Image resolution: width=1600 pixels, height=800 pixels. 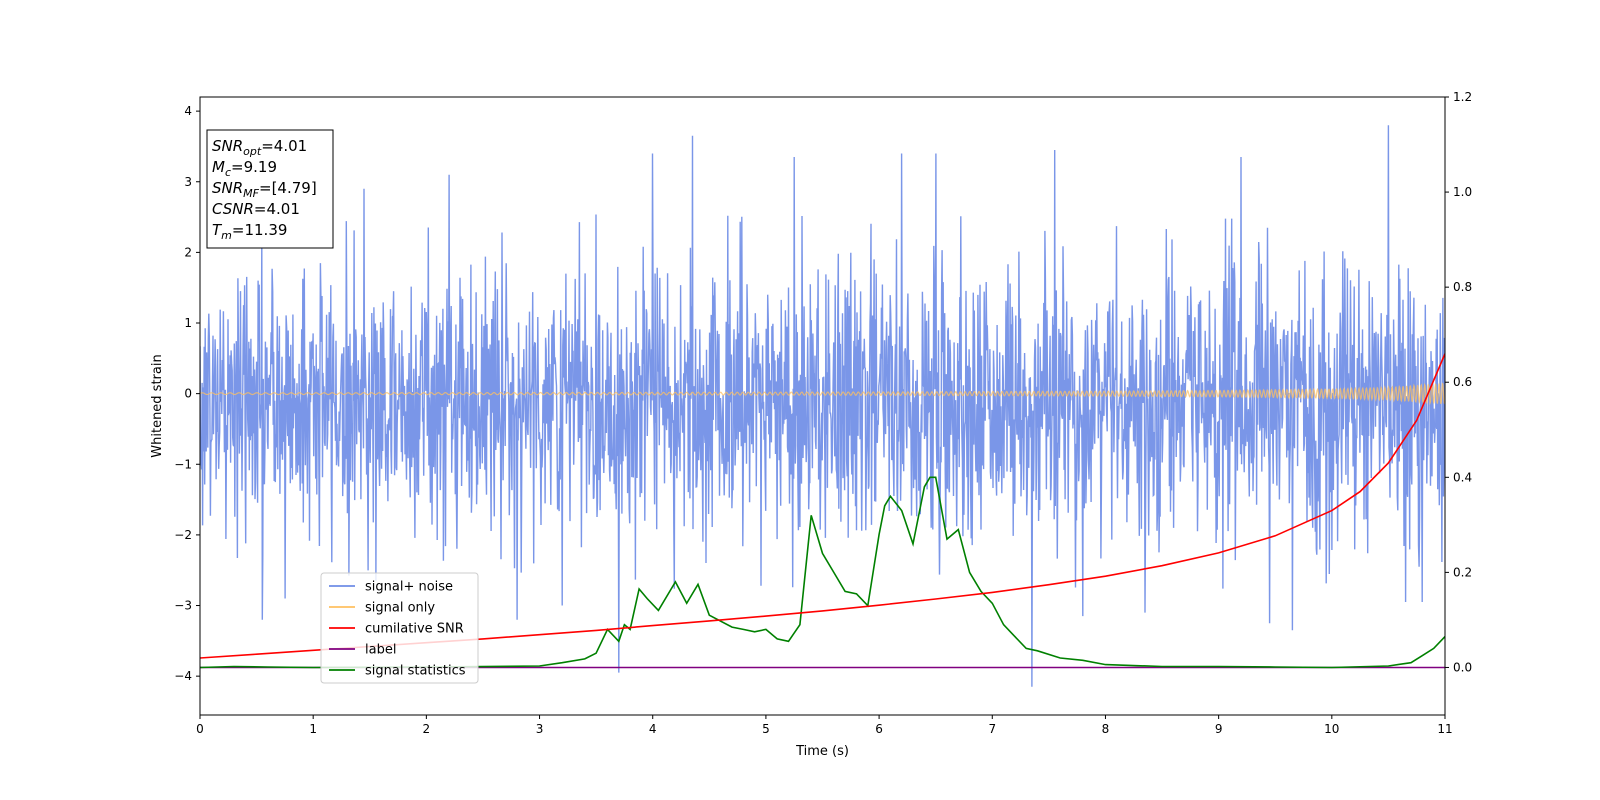 What do you see at coordinates (188, 252) in the screenshot?
I see `y-tick-label: 2` at bounding box center [188, 252].